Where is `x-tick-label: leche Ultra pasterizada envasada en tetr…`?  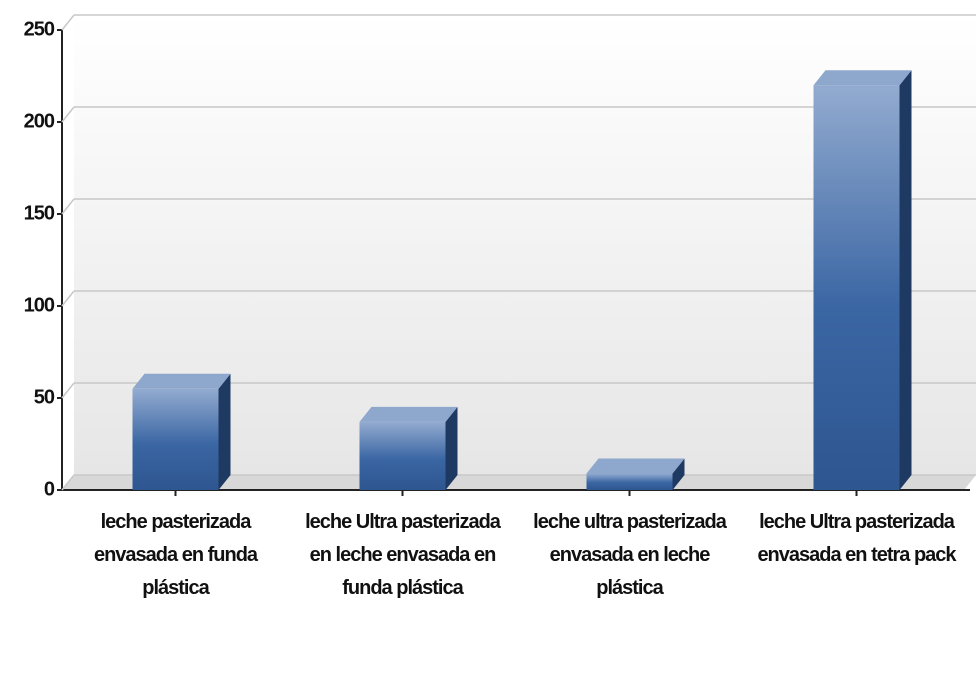 x-tick-label: leche Ultra pasterizada envasada en tetr… is located at coordinates (856, 538).